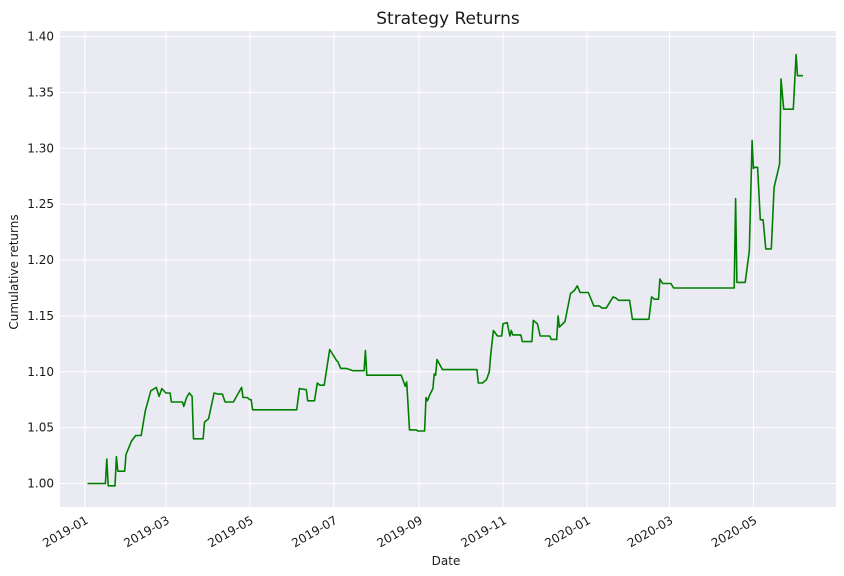 Image resolution: width=844 pixels, height=576 pixels. I want to click on y-tick-label: 1.00, so click(40, 484).